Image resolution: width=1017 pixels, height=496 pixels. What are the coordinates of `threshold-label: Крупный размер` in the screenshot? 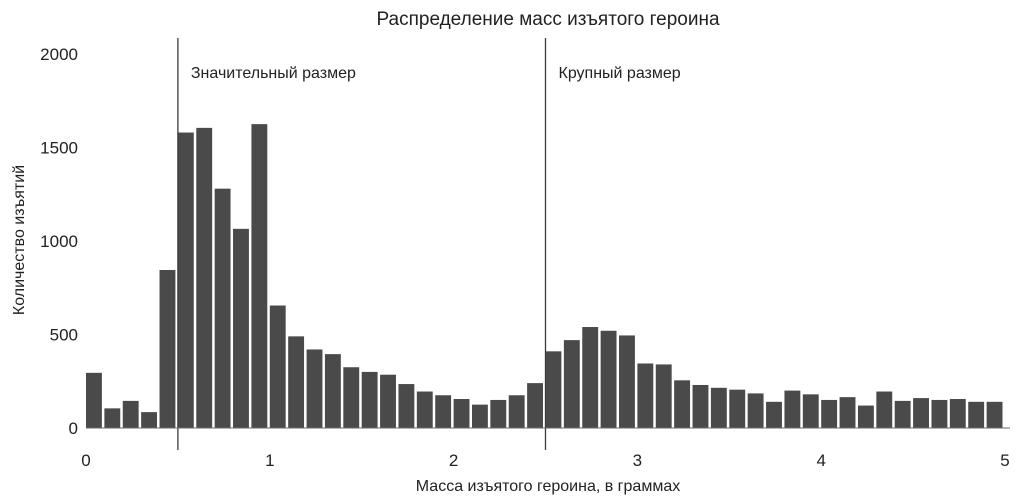 It's located at (620, 73).